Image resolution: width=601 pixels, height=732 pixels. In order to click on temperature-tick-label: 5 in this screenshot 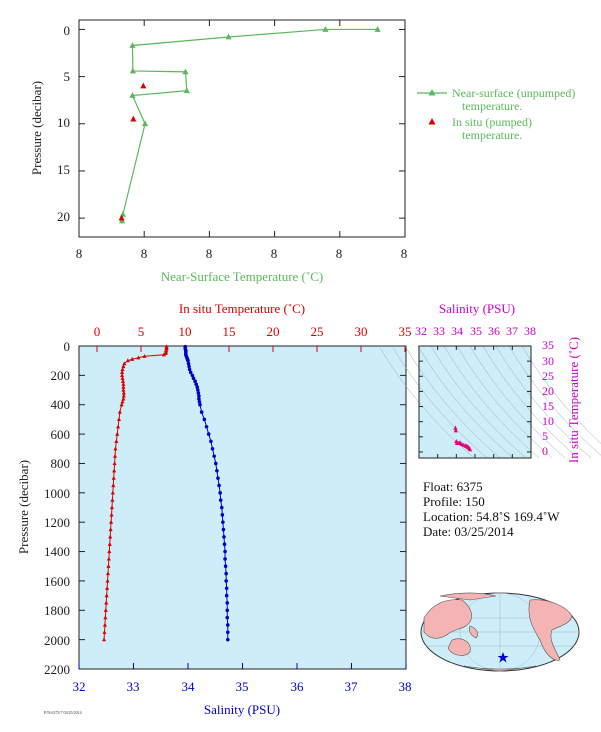, I will do `click(141, 331)`.